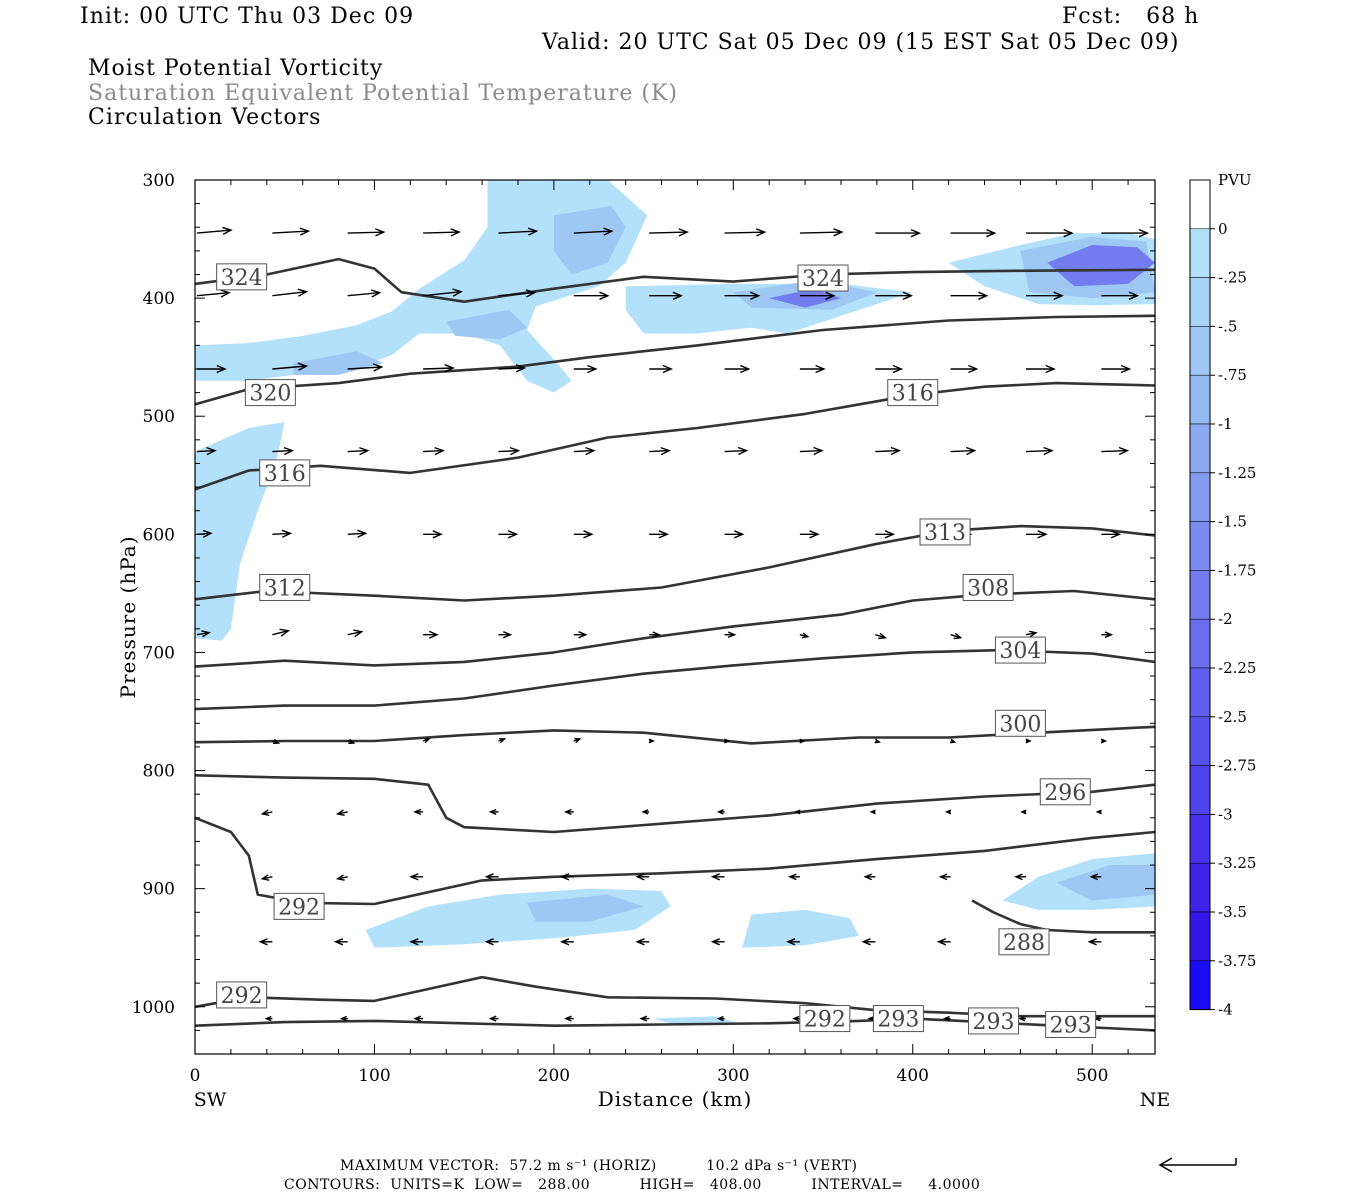 The height and width of the screenshot is (1200, 1350). What do you see at coordinates (128, 617) in the screenshot?
I see `y-axis-label: Pressure (hPa)` at bounding box center [128, 617].